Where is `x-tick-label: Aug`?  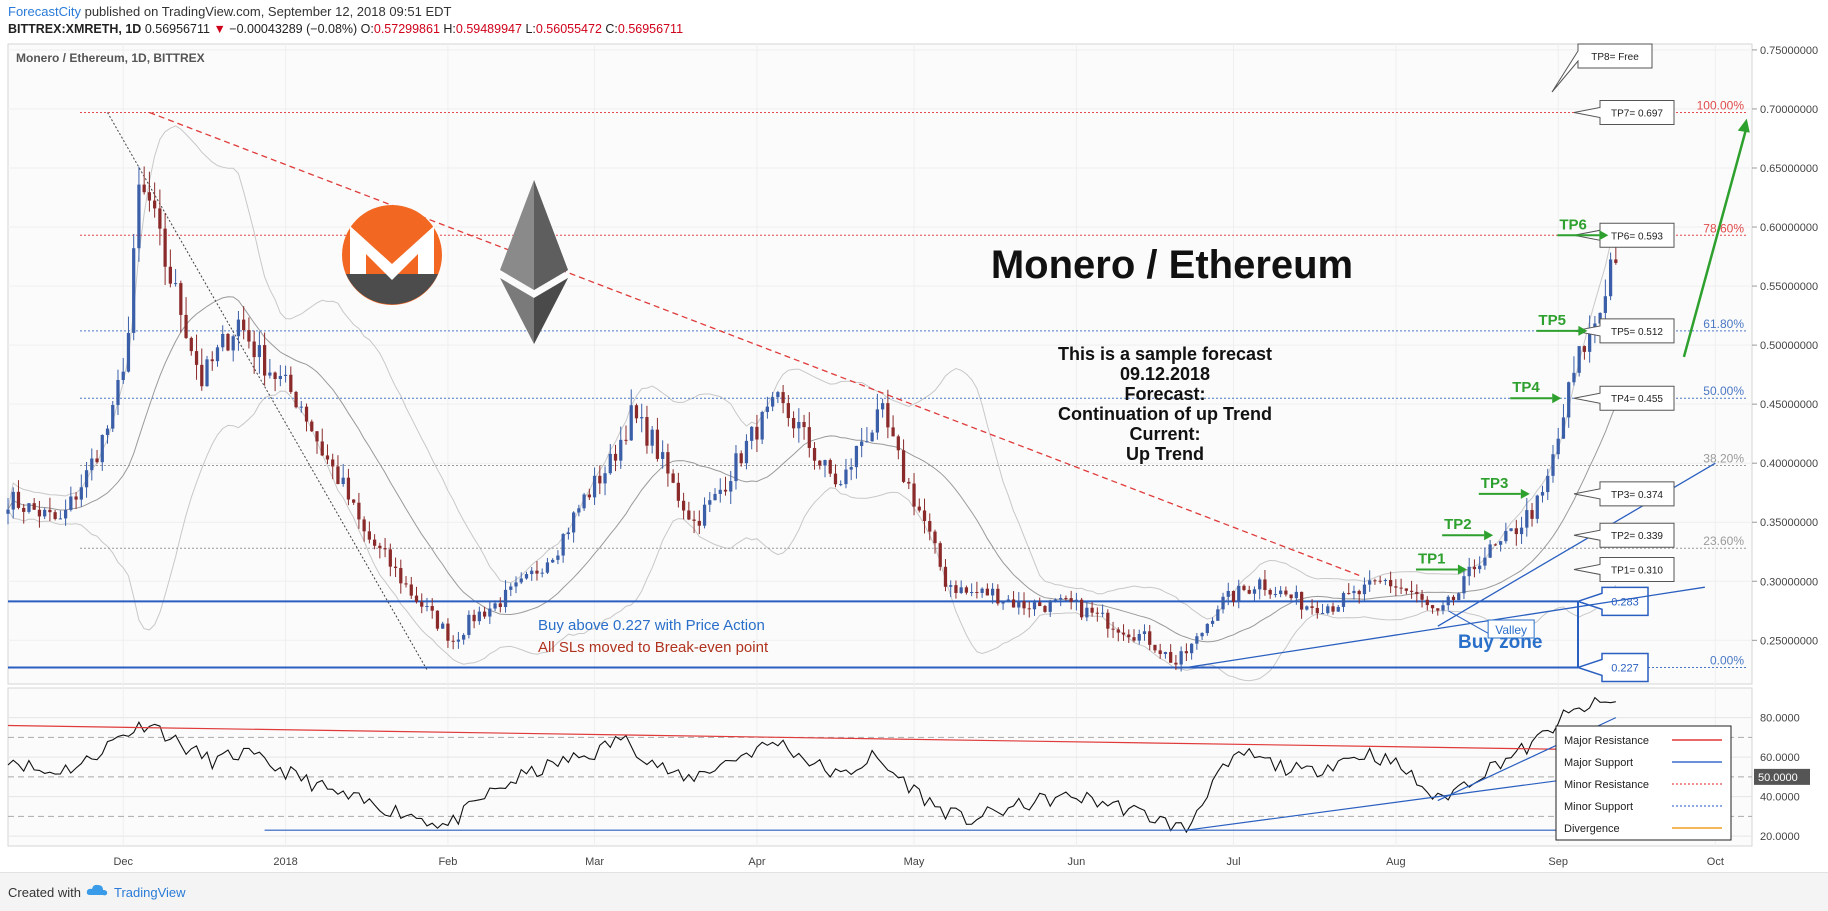 x-tick-label: Aug is located at coordinates (1396, 862).